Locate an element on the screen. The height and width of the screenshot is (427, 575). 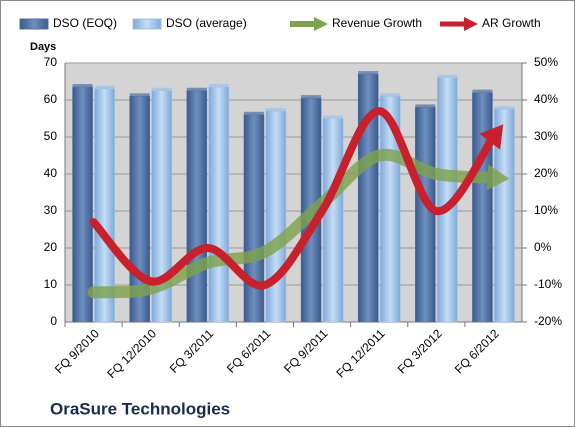
y2-tick-label: -10% is located at coordinates (548, 284).